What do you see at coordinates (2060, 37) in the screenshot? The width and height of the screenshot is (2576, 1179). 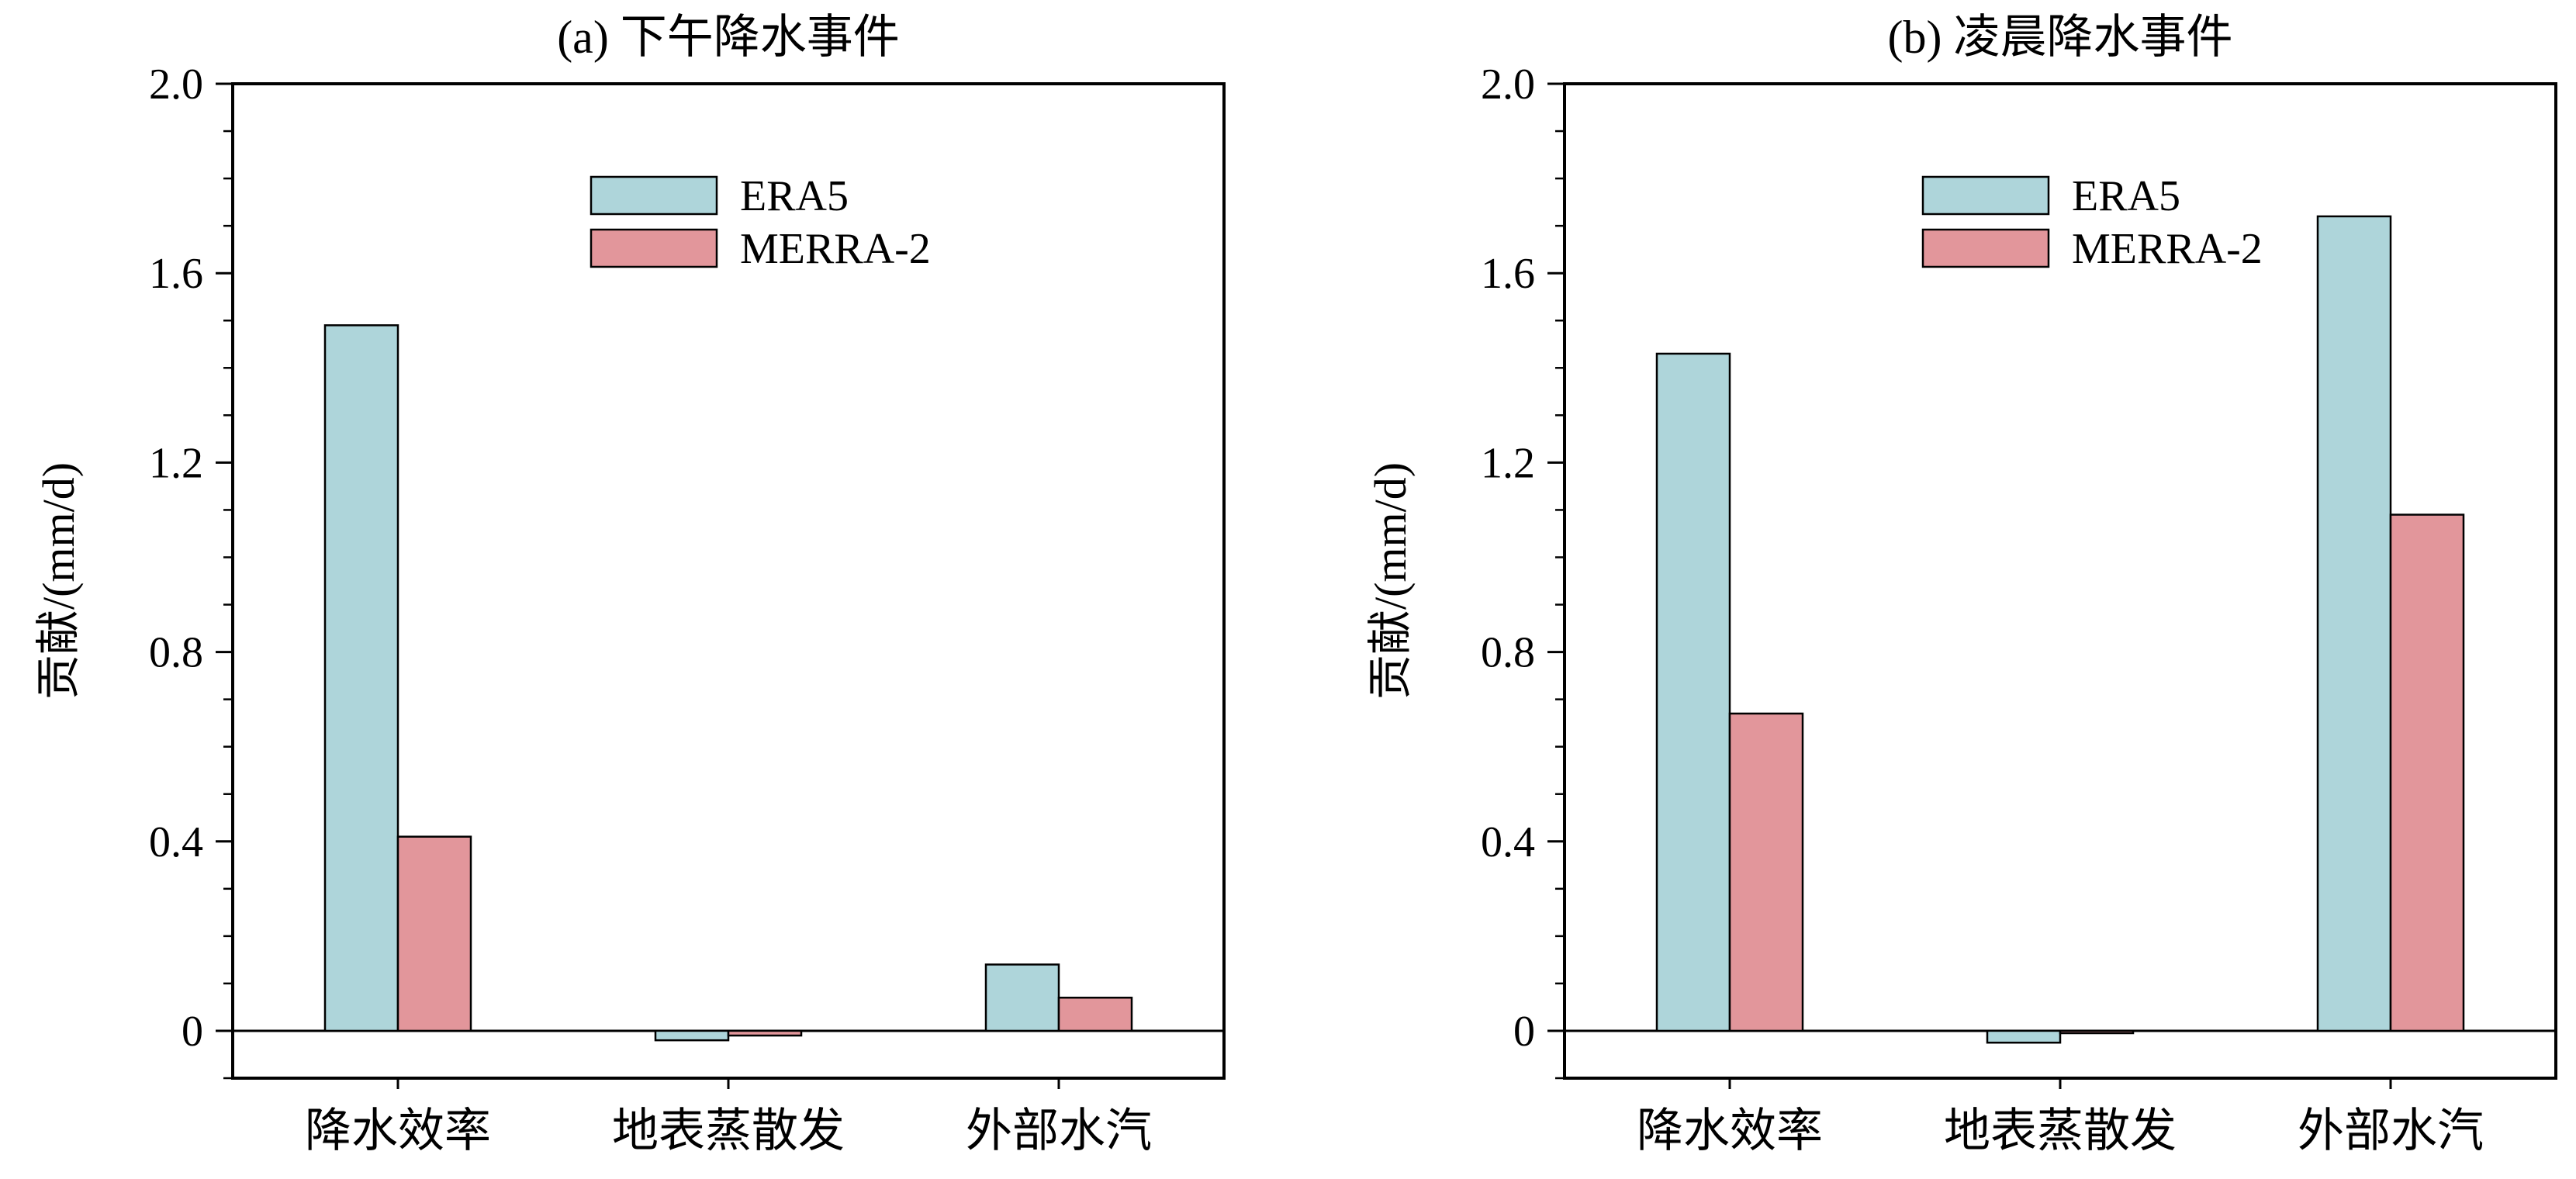 I see `chart-title: (b) 凌晨降水事件` at bounding box center [2060, 37].